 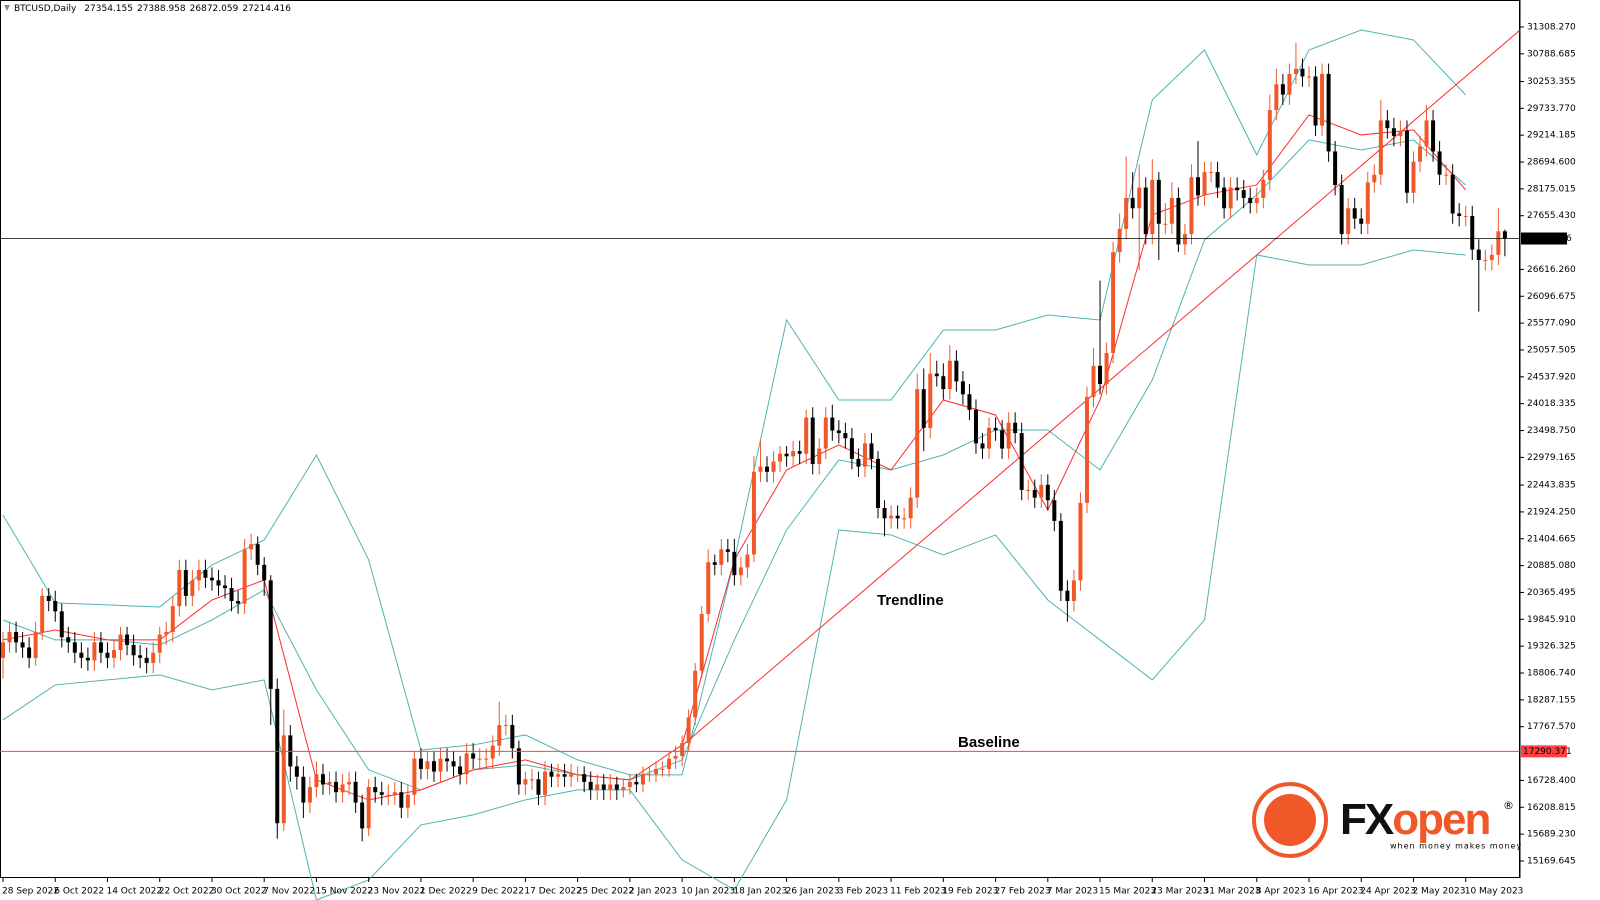 What do you see at coordinates (970, 892) in the screenshot?
I see `x-tick-label: 19 Feb 2023` at bounding box center [970, 892].